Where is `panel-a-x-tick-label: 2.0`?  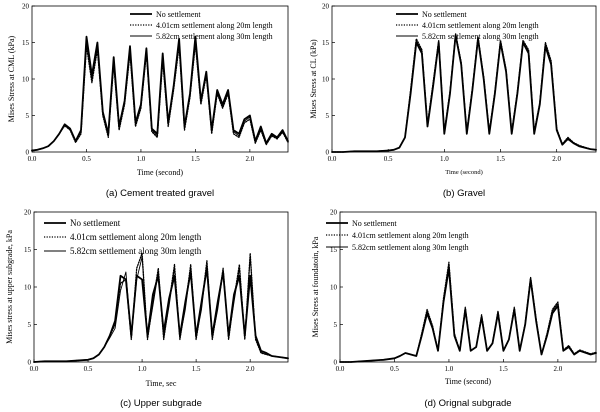
panel-a-x-tick-label: 2.0 is located at coordinates (249, 159).